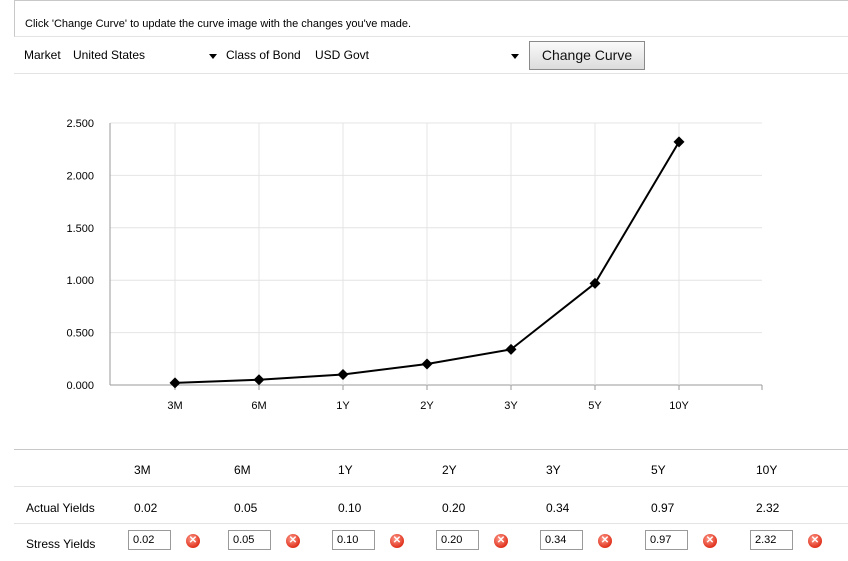 The image size is (848, 561). I want to click on market-select: United States, so click(145, 56).